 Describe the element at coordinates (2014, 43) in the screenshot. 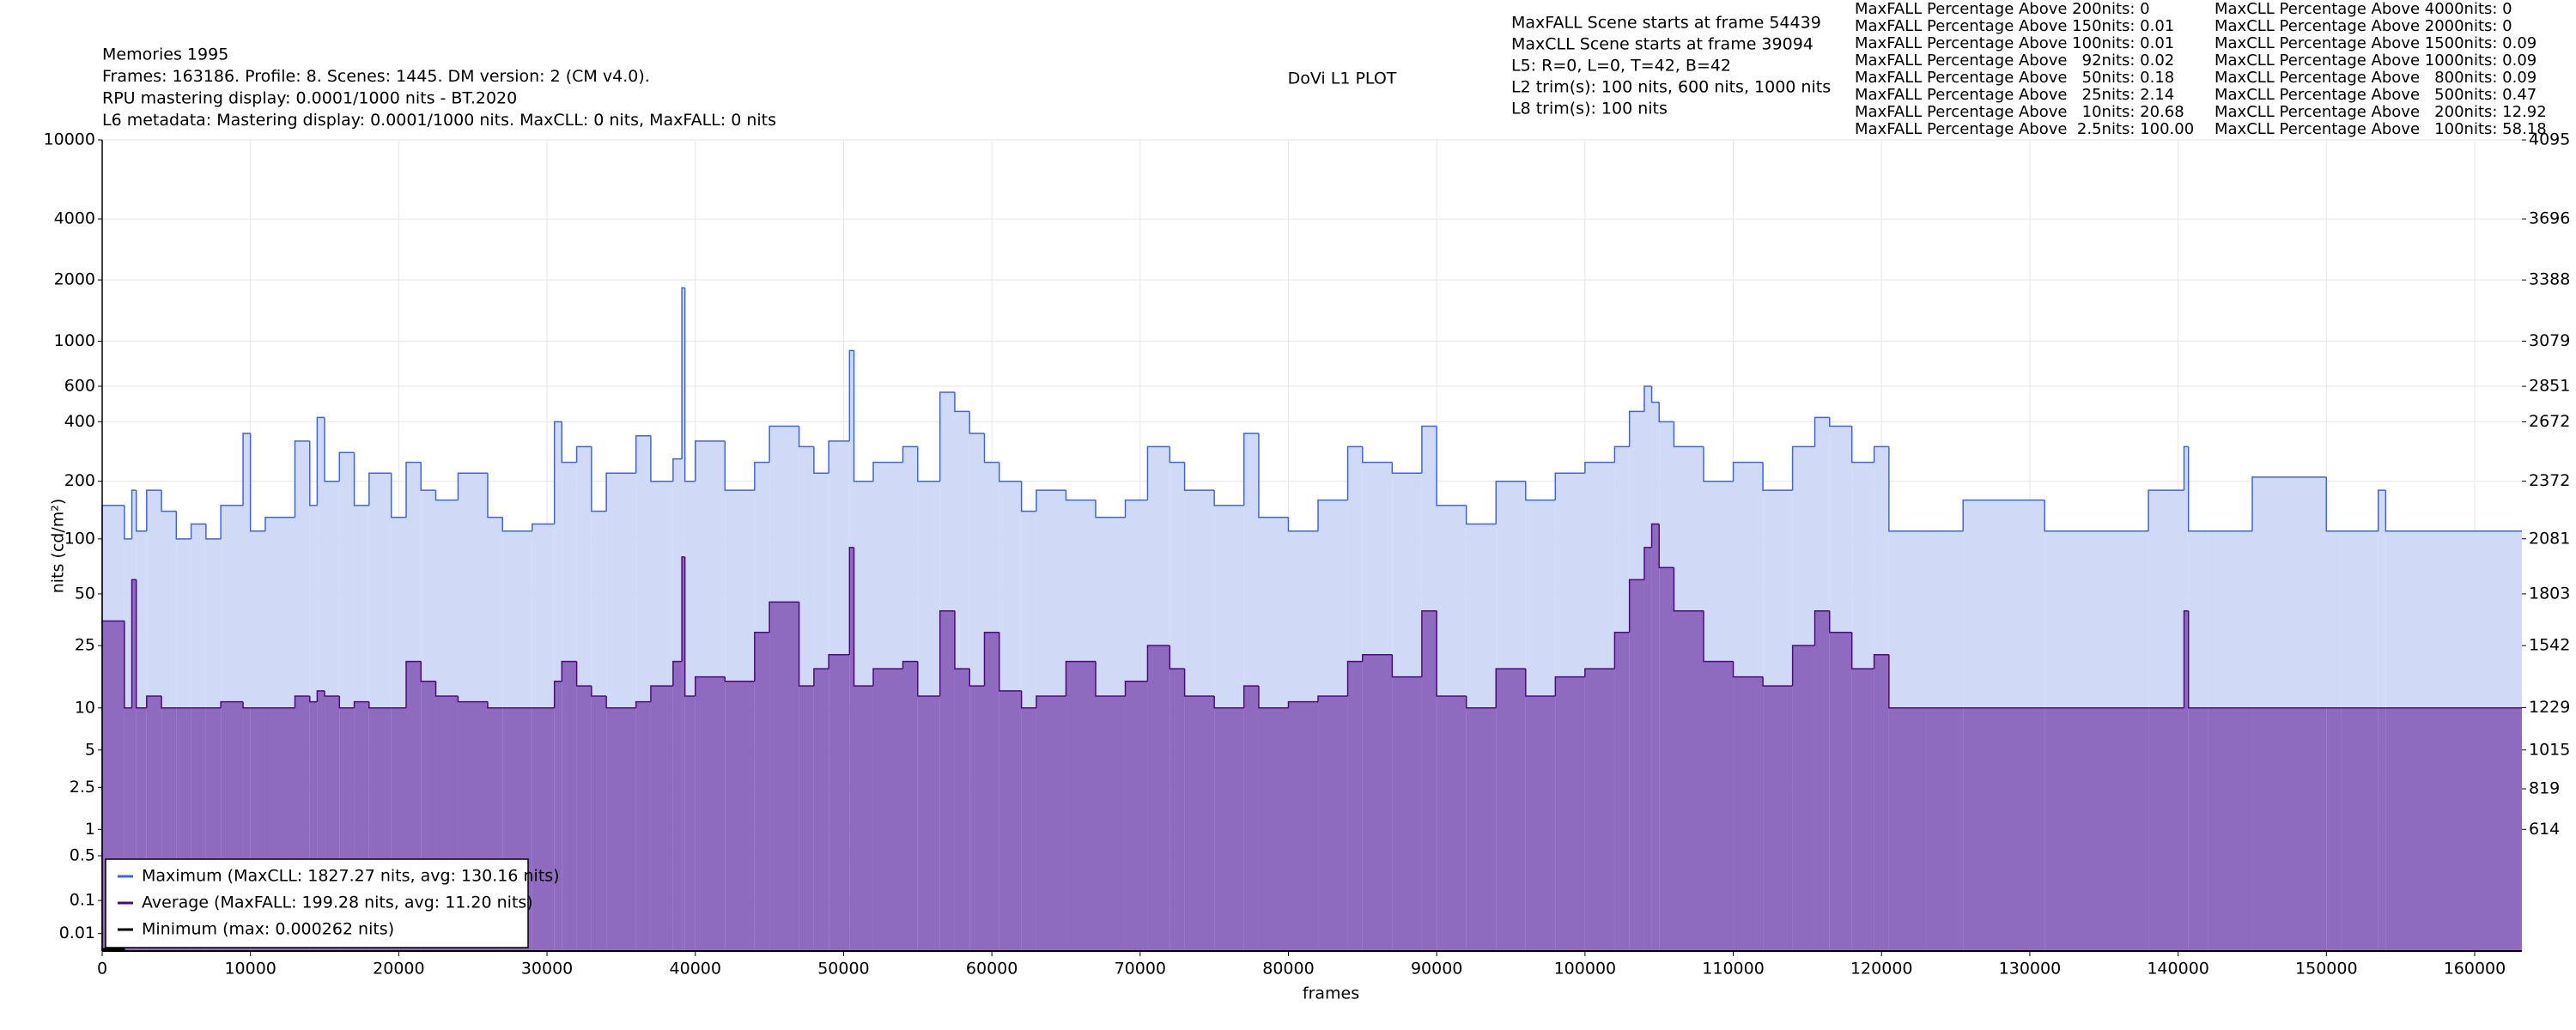

I see `maxfall-percentage: MaxFALL Percentage Above 100nits: 0.01` at that location.